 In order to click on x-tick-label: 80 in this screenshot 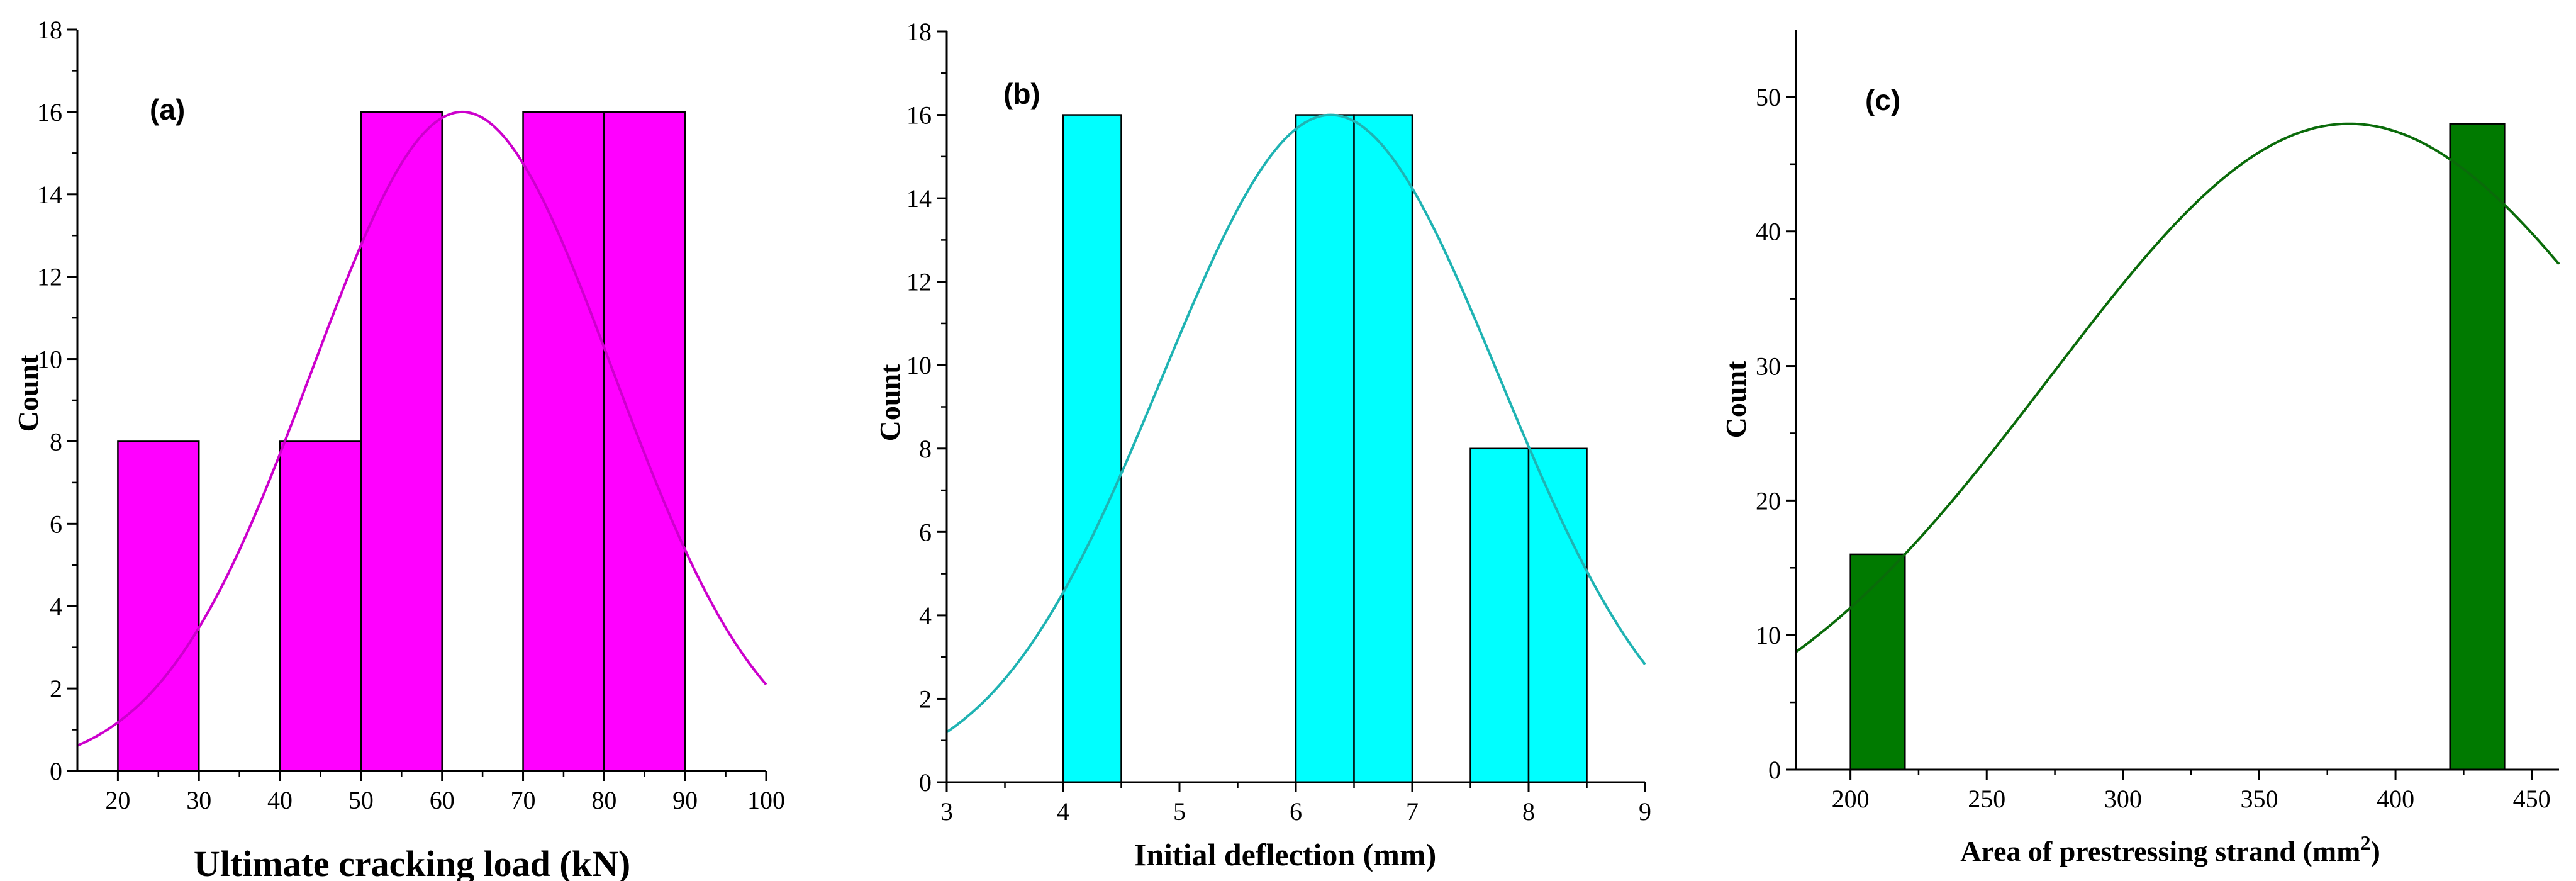, I will do `click(603, 800)`.